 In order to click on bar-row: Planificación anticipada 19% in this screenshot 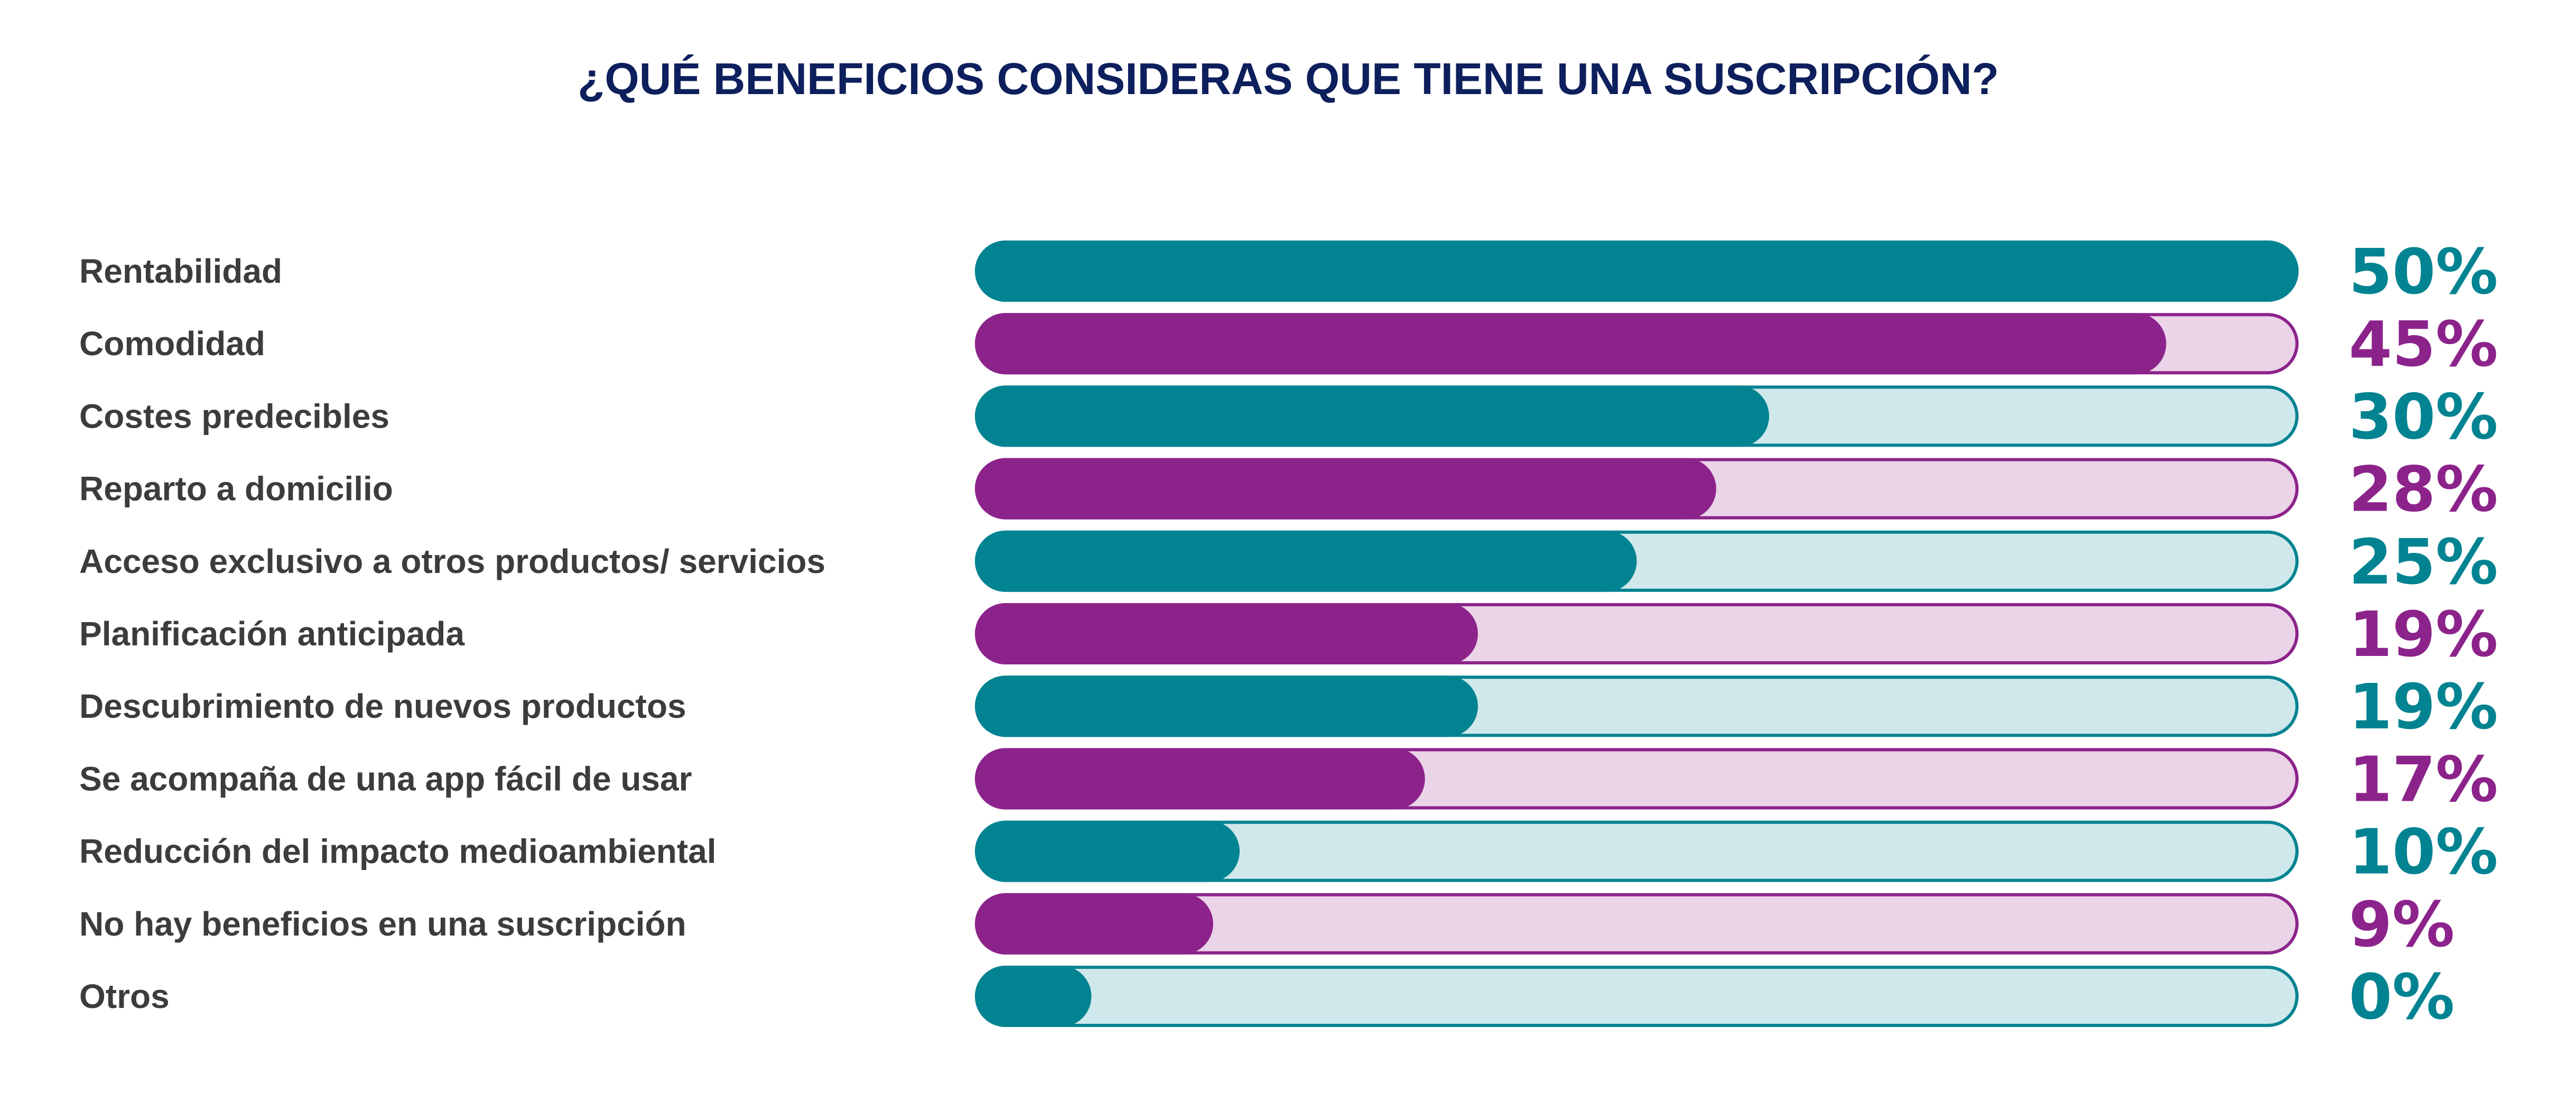, I will do `click(1288, 634)`.